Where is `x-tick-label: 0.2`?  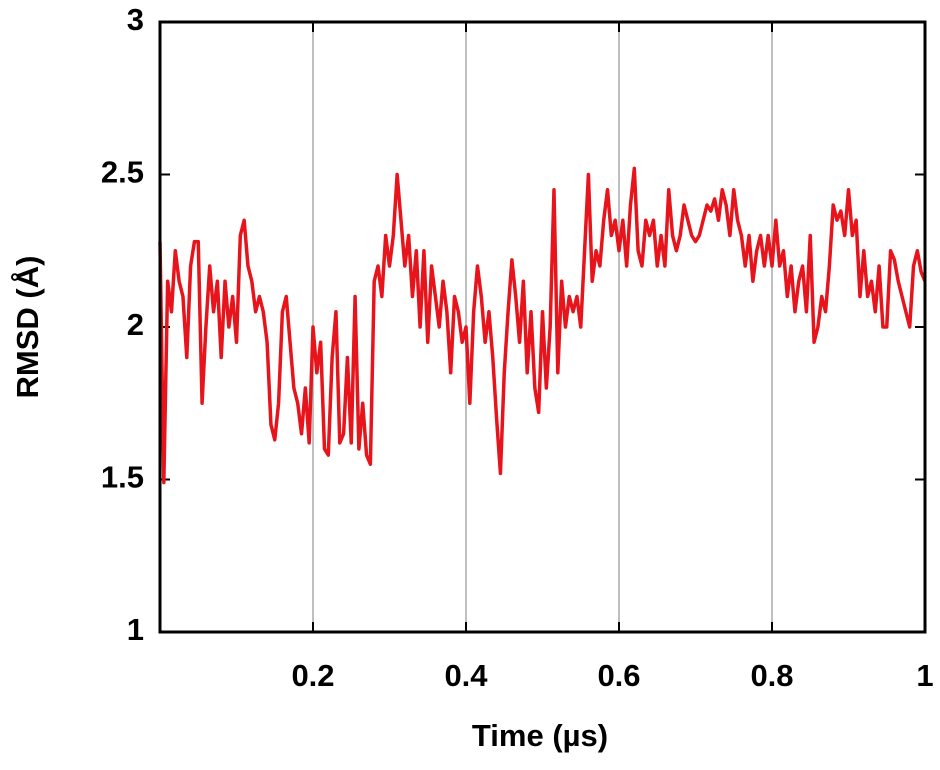
x-tick-label: 0.2 is located at coordinates (312, 675).